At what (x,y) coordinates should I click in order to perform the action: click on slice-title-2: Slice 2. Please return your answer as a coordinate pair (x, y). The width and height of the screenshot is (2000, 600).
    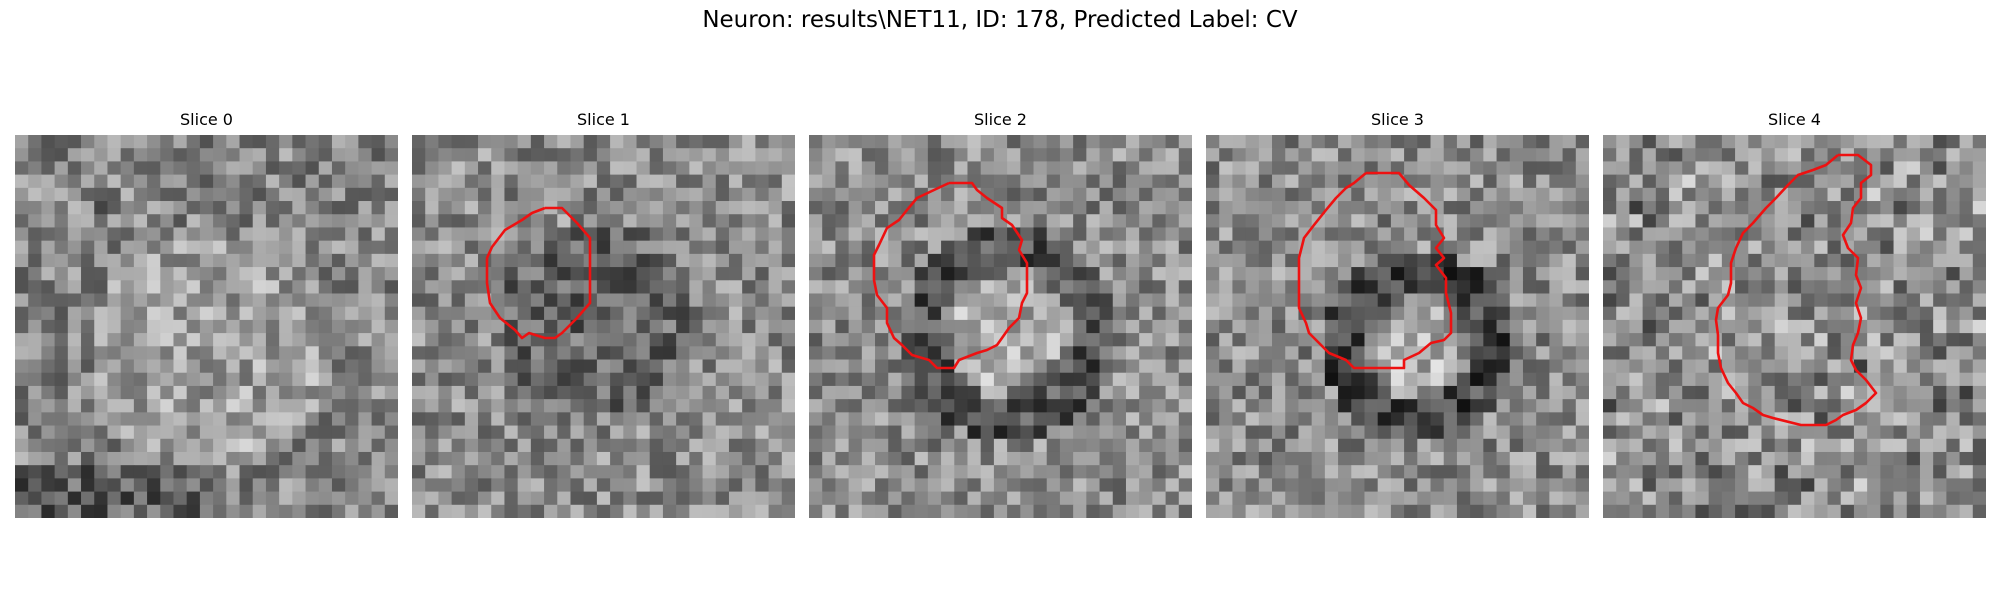
    Looking at the image, I should click on (1000, 119).